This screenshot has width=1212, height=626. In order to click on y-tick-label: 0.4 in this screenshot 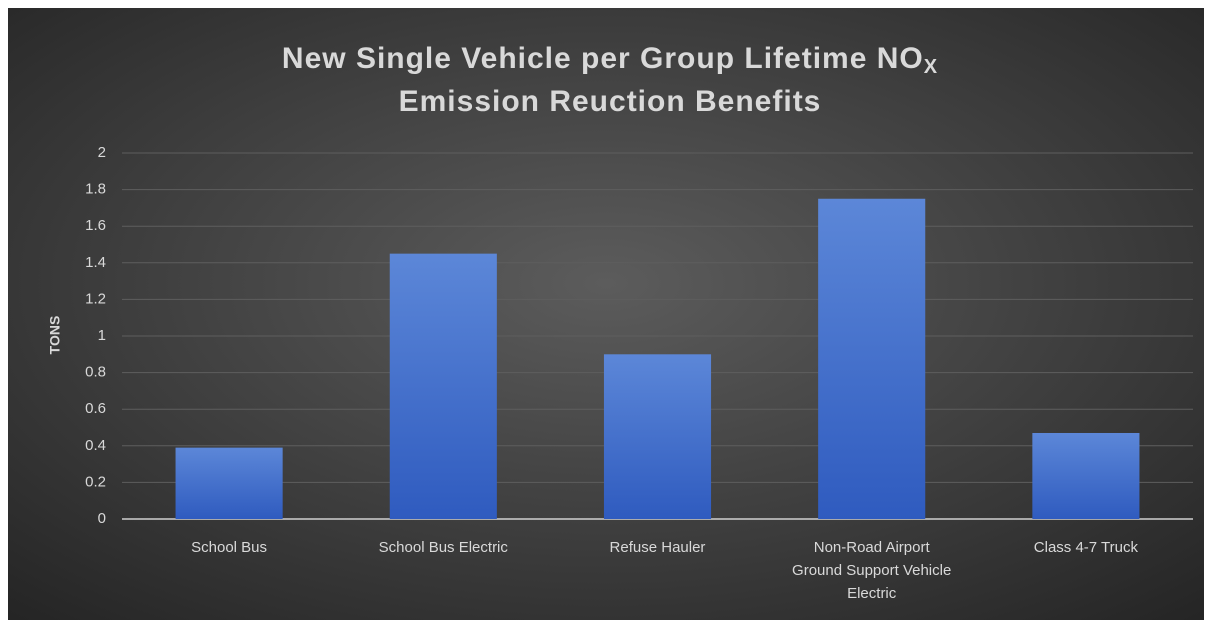, I will do `click(95, 445)`.